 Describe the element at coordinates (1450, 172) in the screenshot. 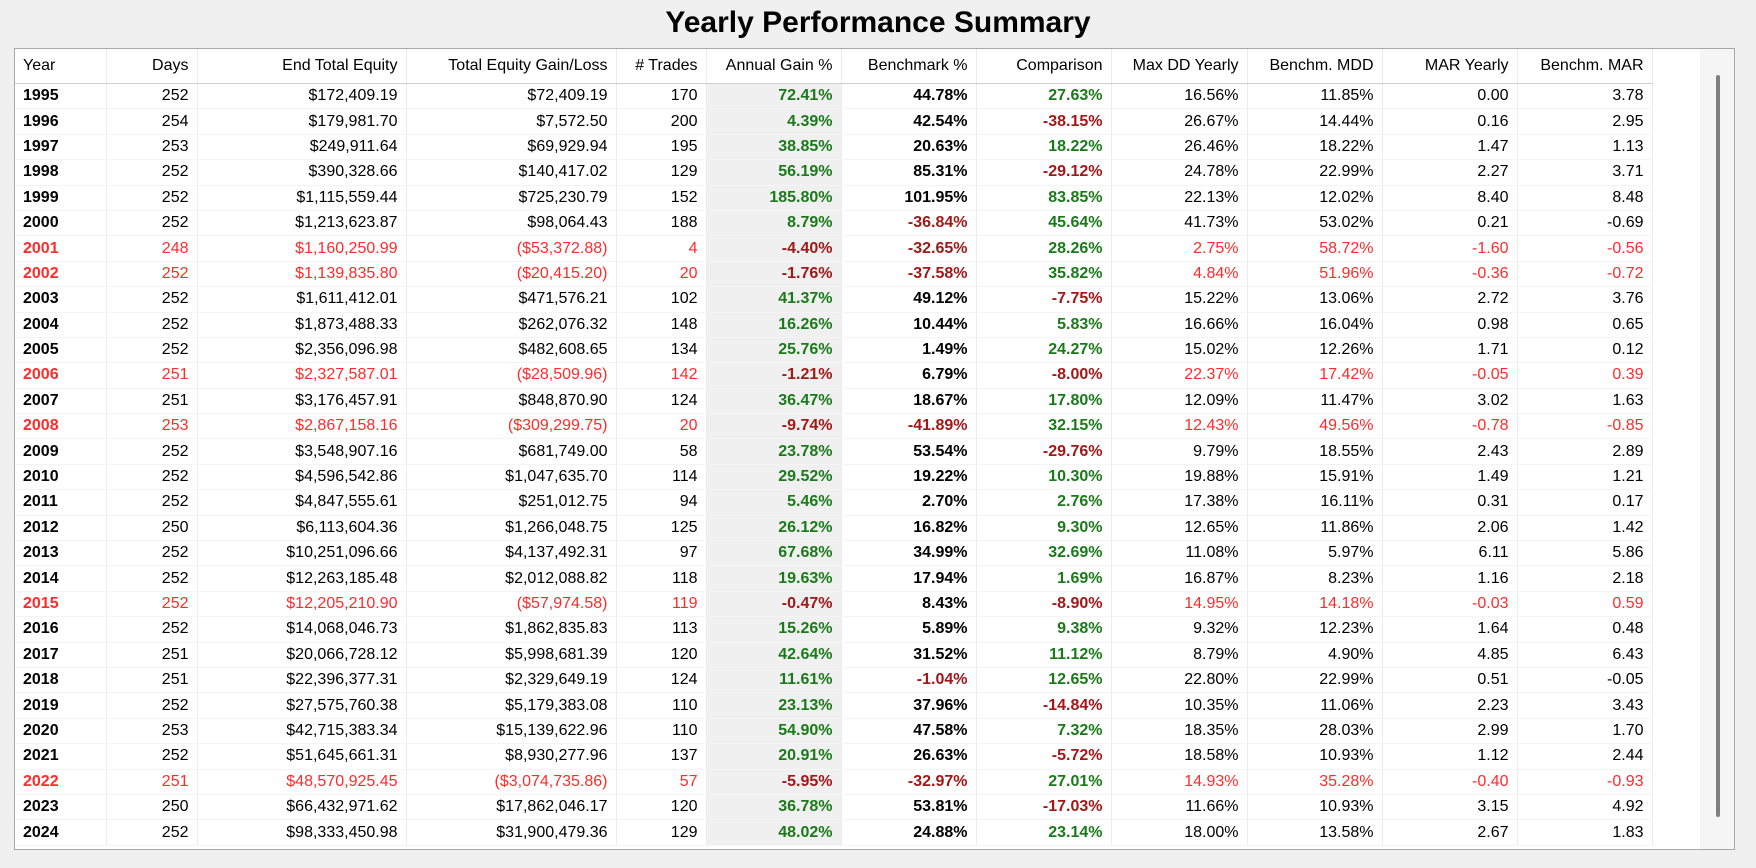

I see `cell-mar: 2.27` at that location.